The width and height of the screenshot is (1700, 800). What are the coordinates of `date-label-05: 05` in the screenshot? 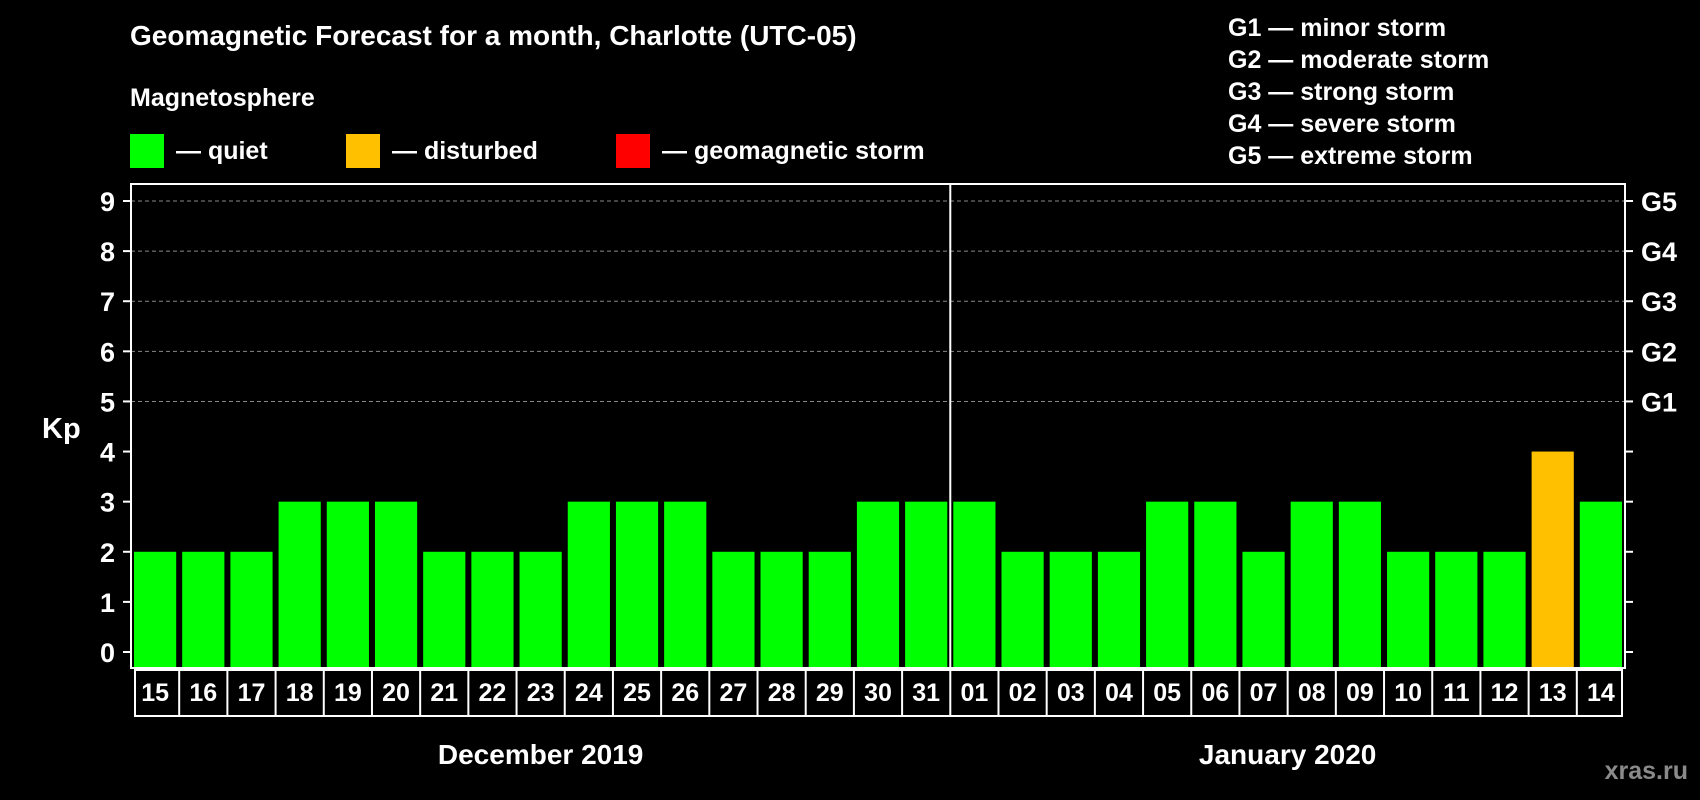 It's located at (1167, 693).